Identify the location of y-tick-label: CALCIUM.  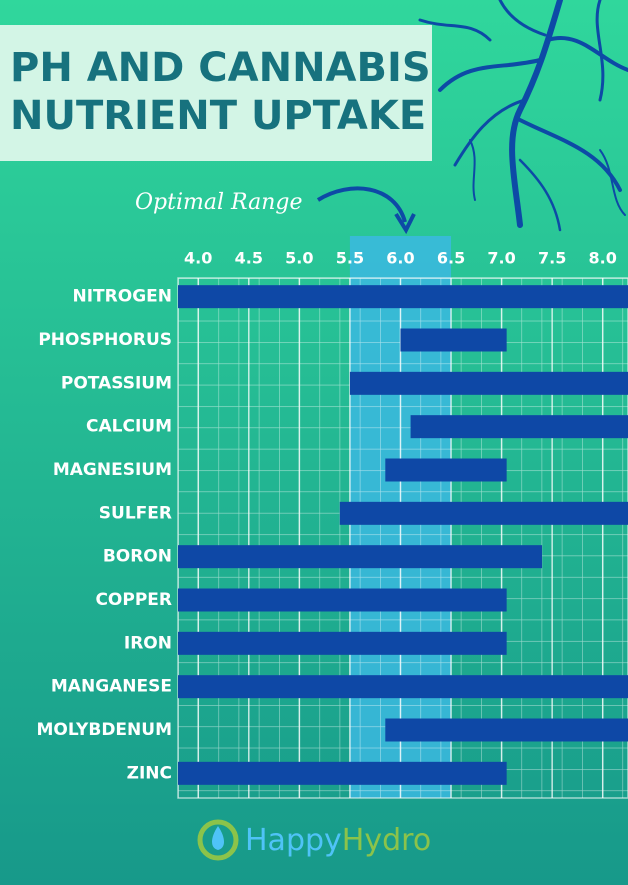
(129, 427).